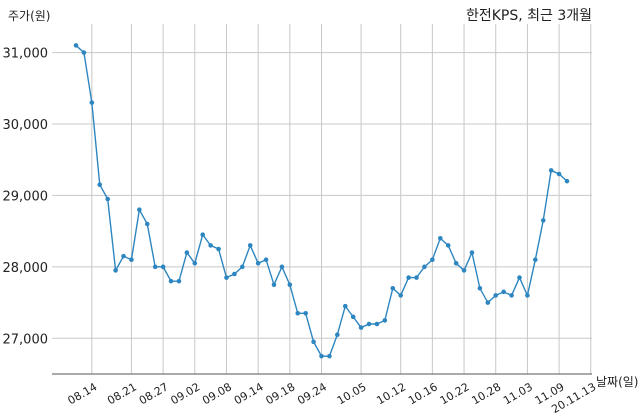  I want to click on x-tick-label: 10.12, so click(391, 393).